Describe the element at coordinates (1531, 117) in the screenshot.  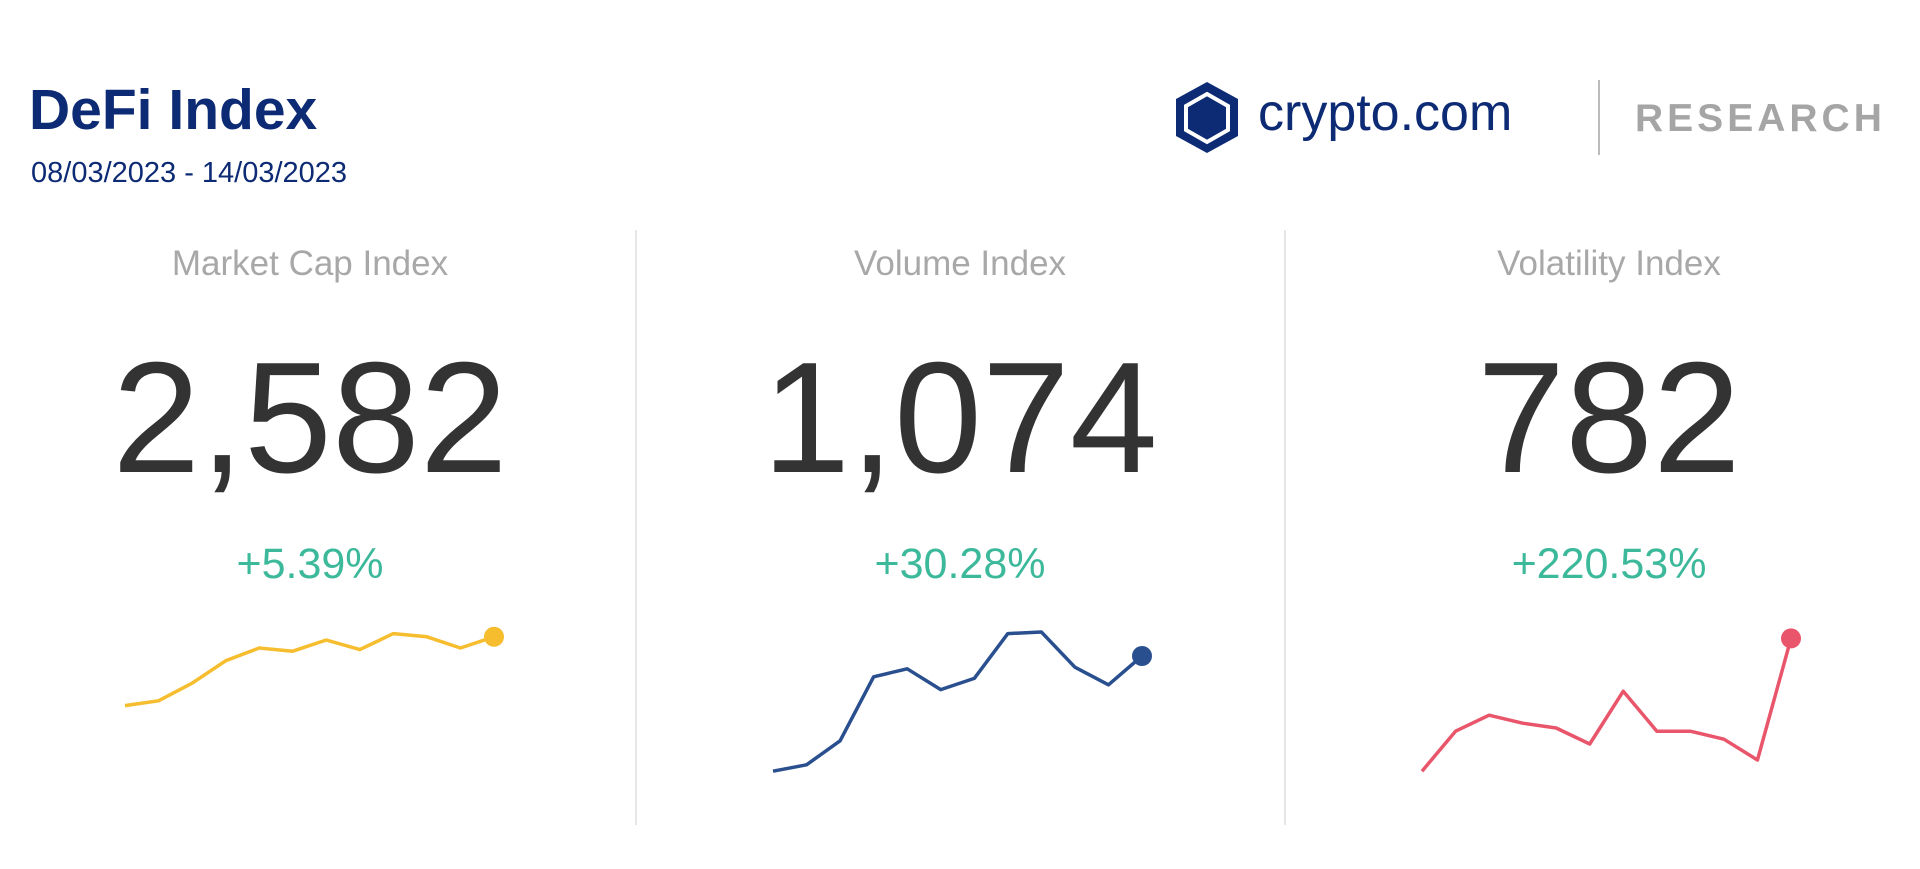
I see `logo: crypto.com RESEARCH` at that location.